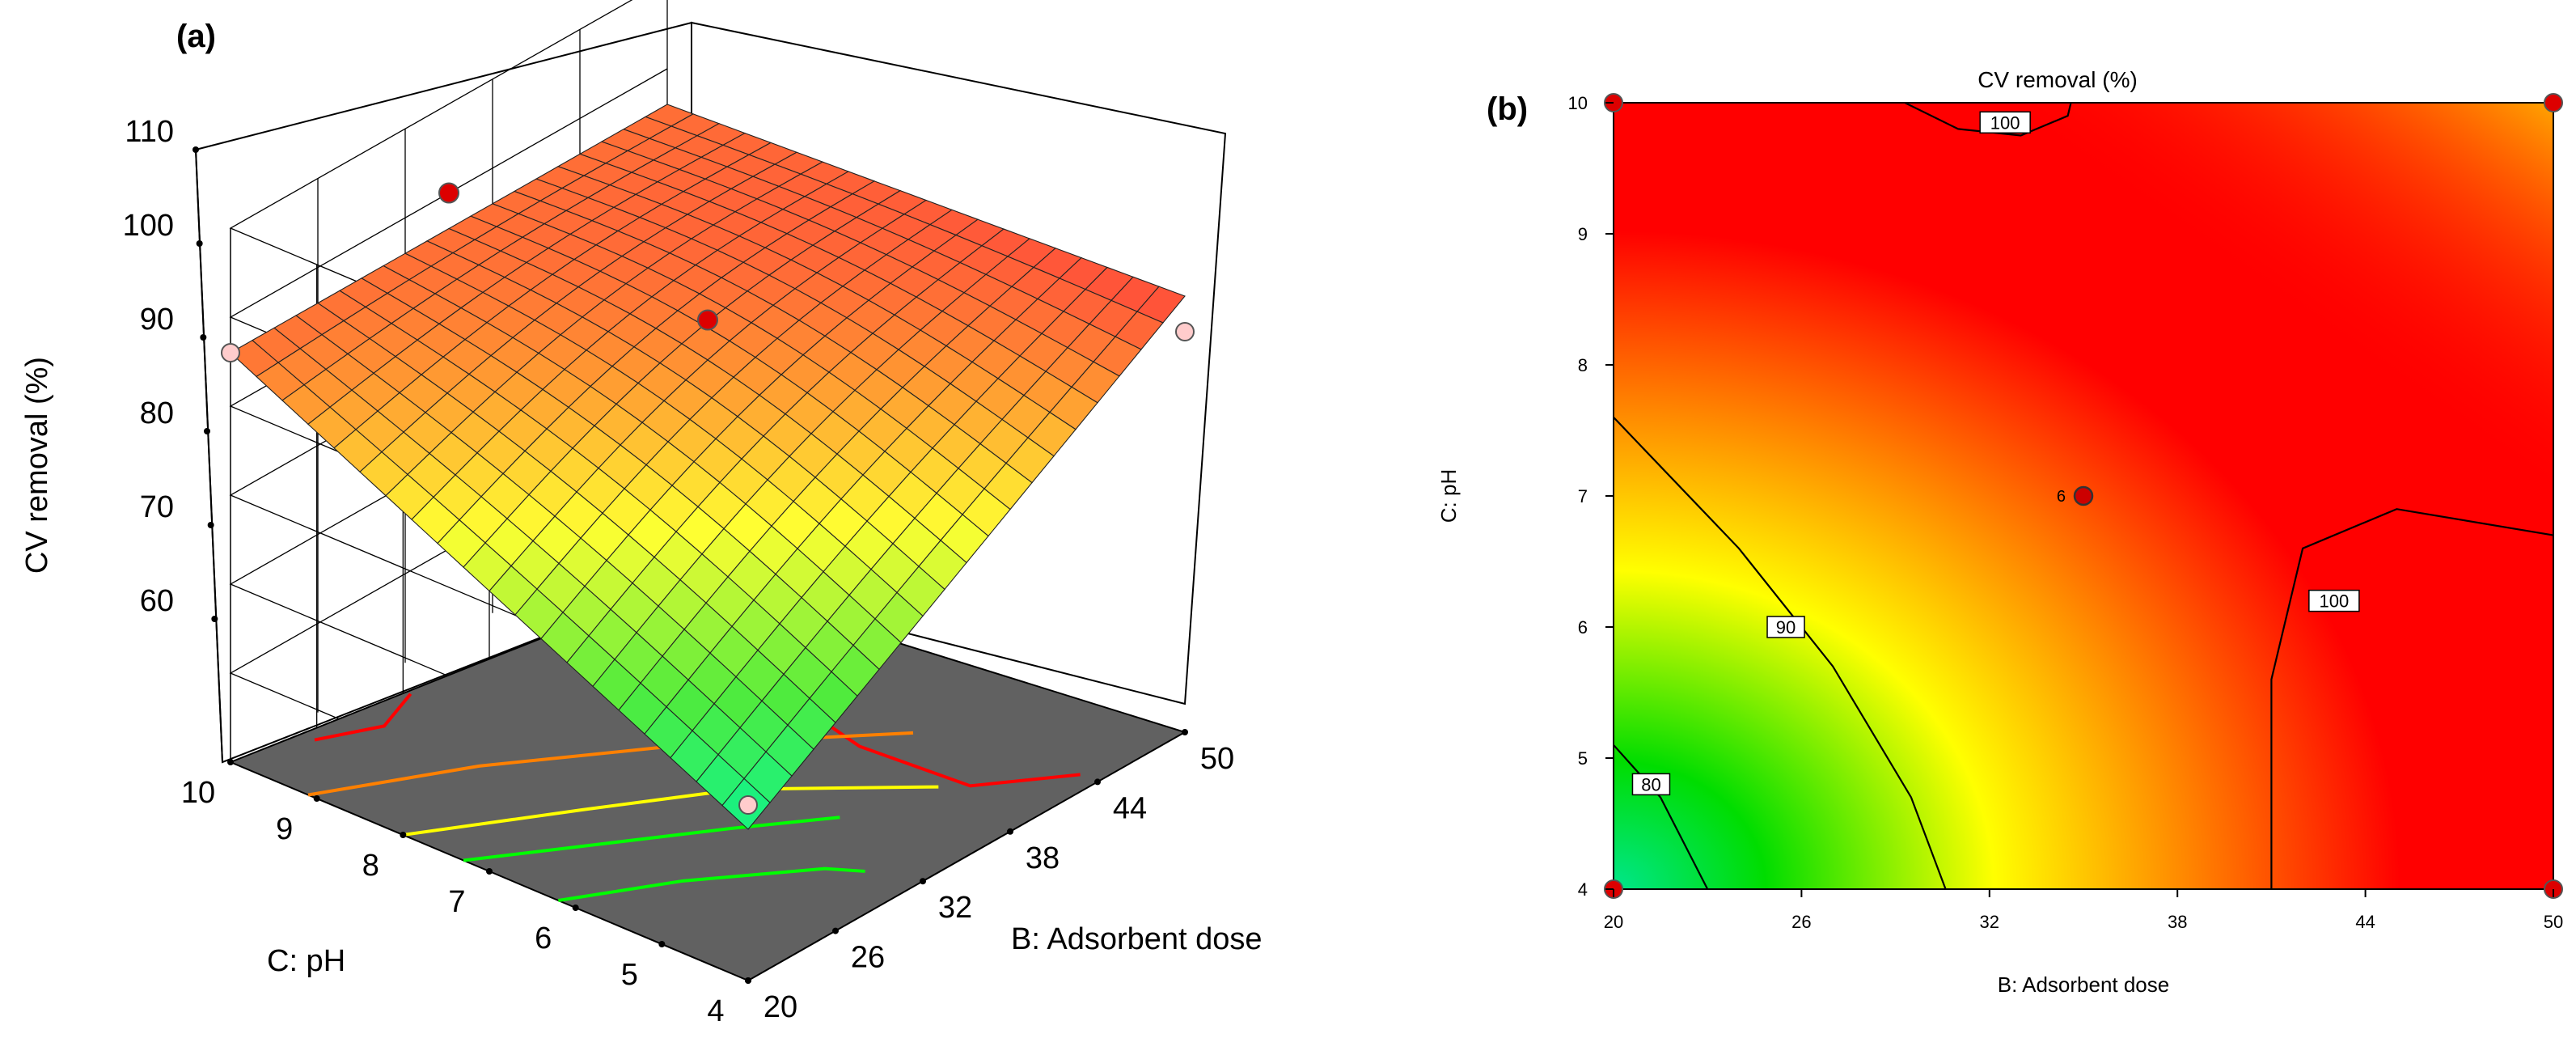 This screenshot has height=1038, width=2576. I want to click on contour-label: 90, so click(1786, 627).